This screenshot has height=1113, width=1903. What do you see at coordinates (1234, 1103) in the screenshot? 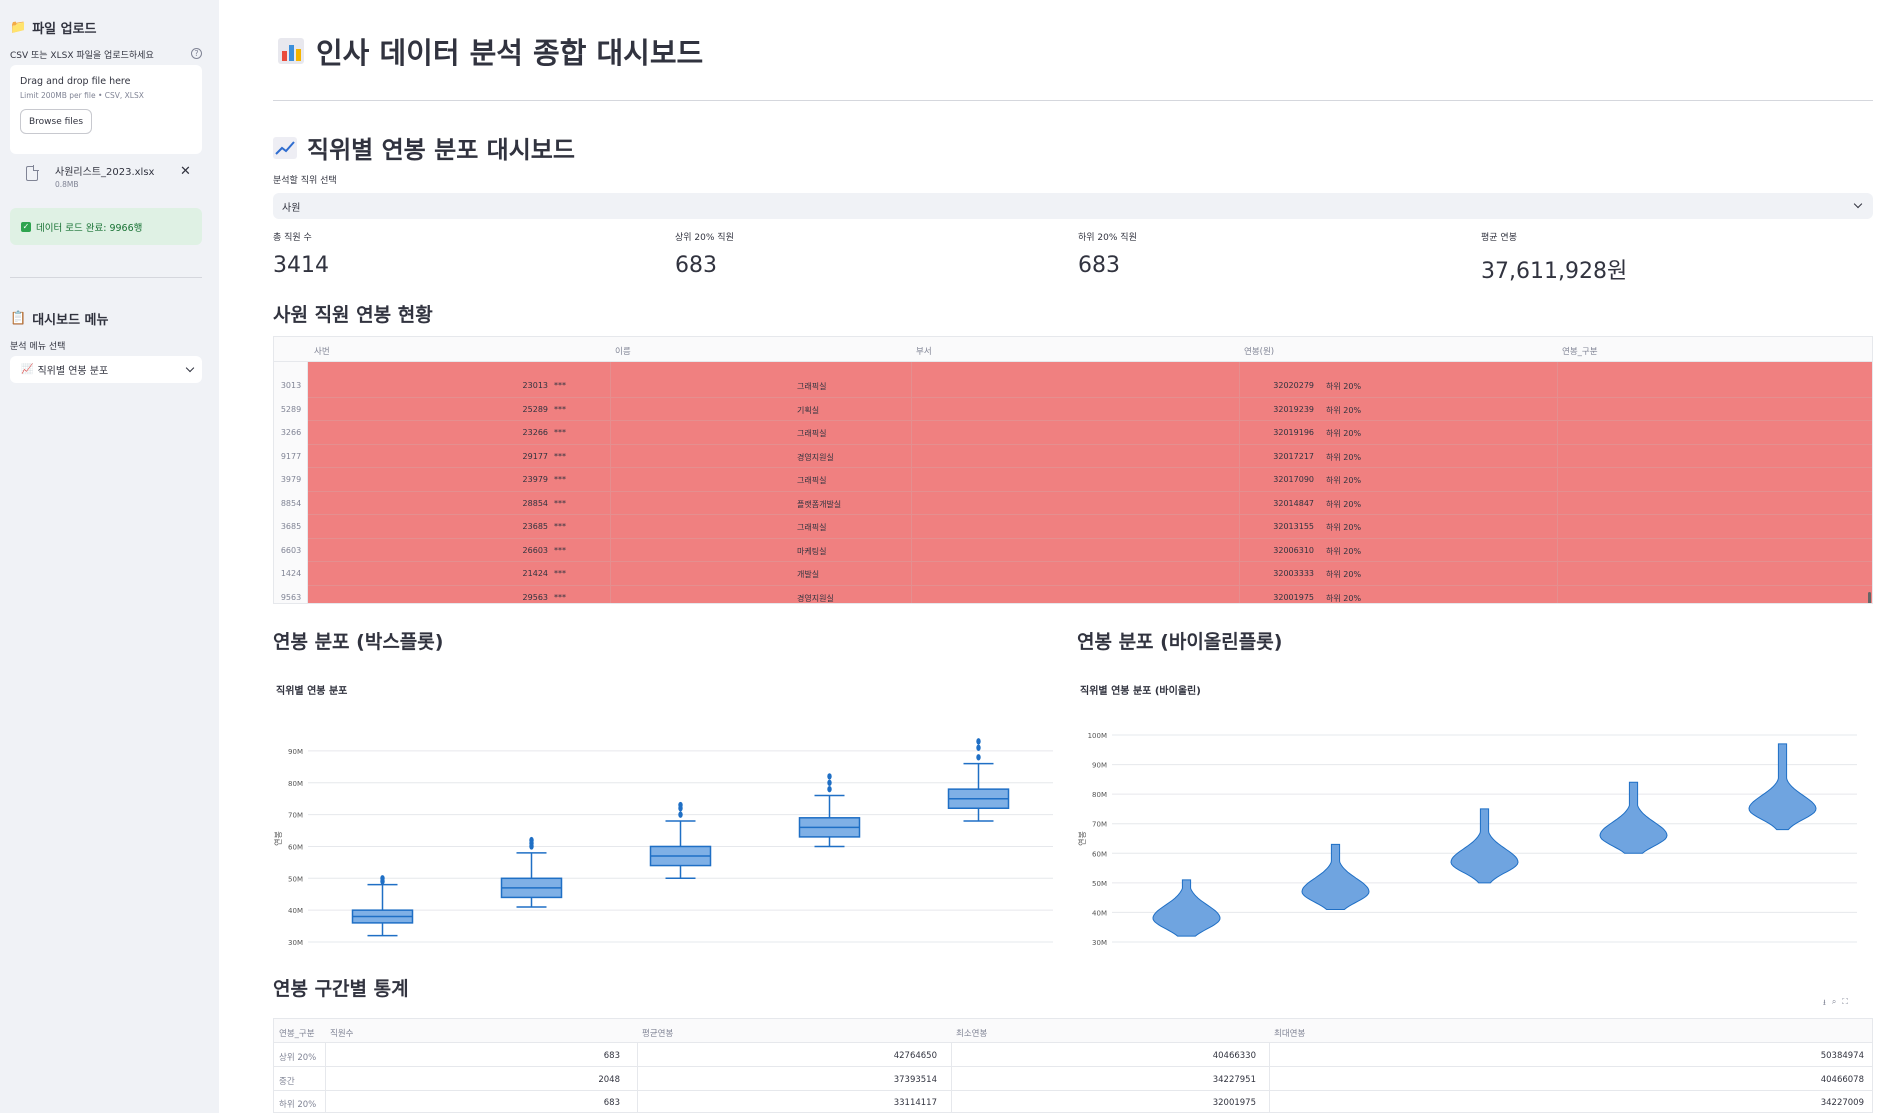
I see `cell-min: 32001975` at bounding box center [1234, 1103].